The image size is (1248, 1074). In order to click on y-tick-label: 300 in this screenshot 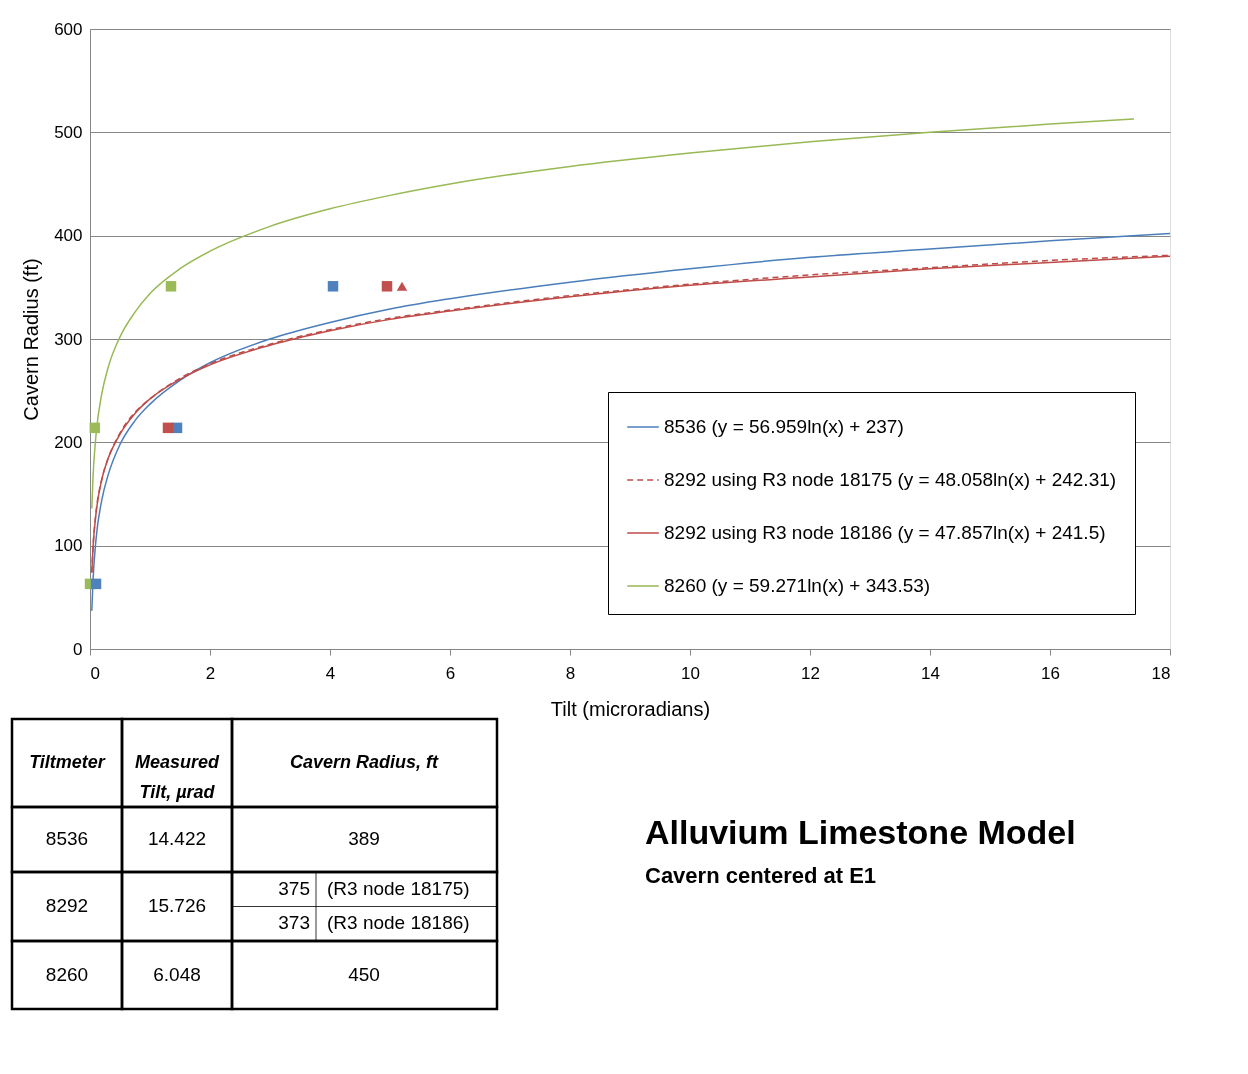, I will do `click(68, 339)`.